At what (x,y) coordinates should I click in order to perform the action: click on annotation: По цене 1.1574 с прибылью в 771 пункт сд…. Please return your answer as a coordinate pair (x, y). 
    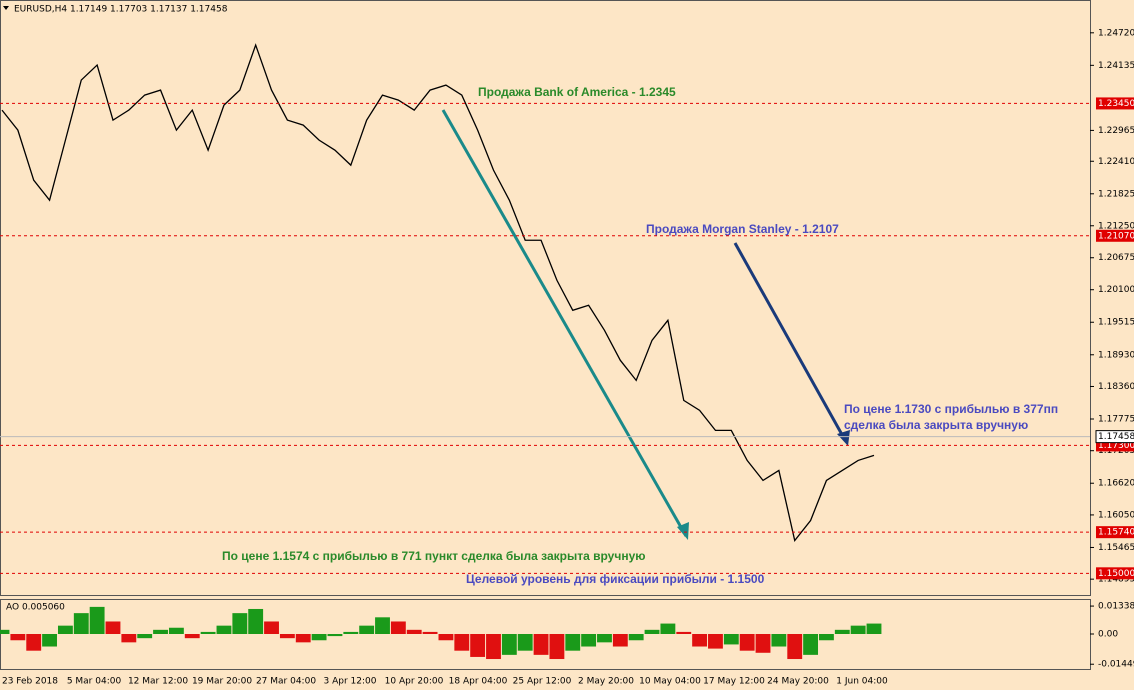
    Looking at the image, I should click on (434, 556).